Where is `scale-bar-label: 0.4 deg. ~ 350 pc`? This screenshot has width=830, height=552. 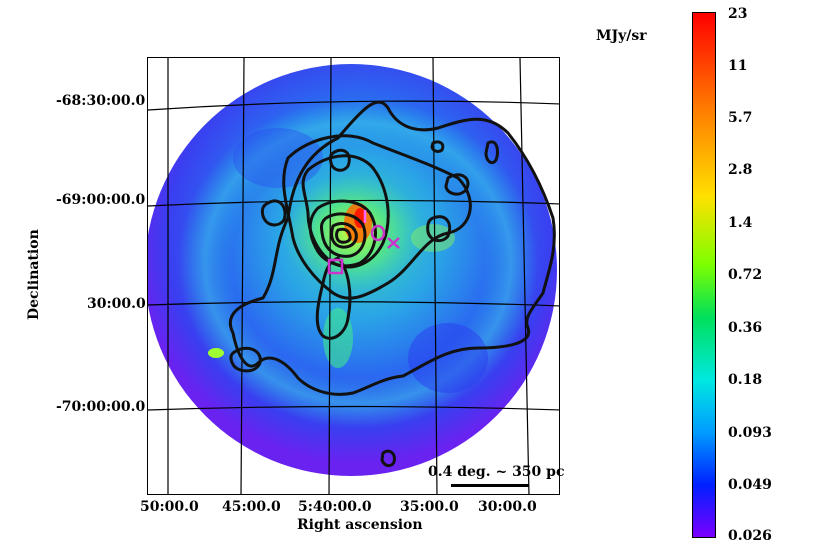
scale-bar-label: 0.4 deg. ~ 350 pc is located at coordinates (496, 472).